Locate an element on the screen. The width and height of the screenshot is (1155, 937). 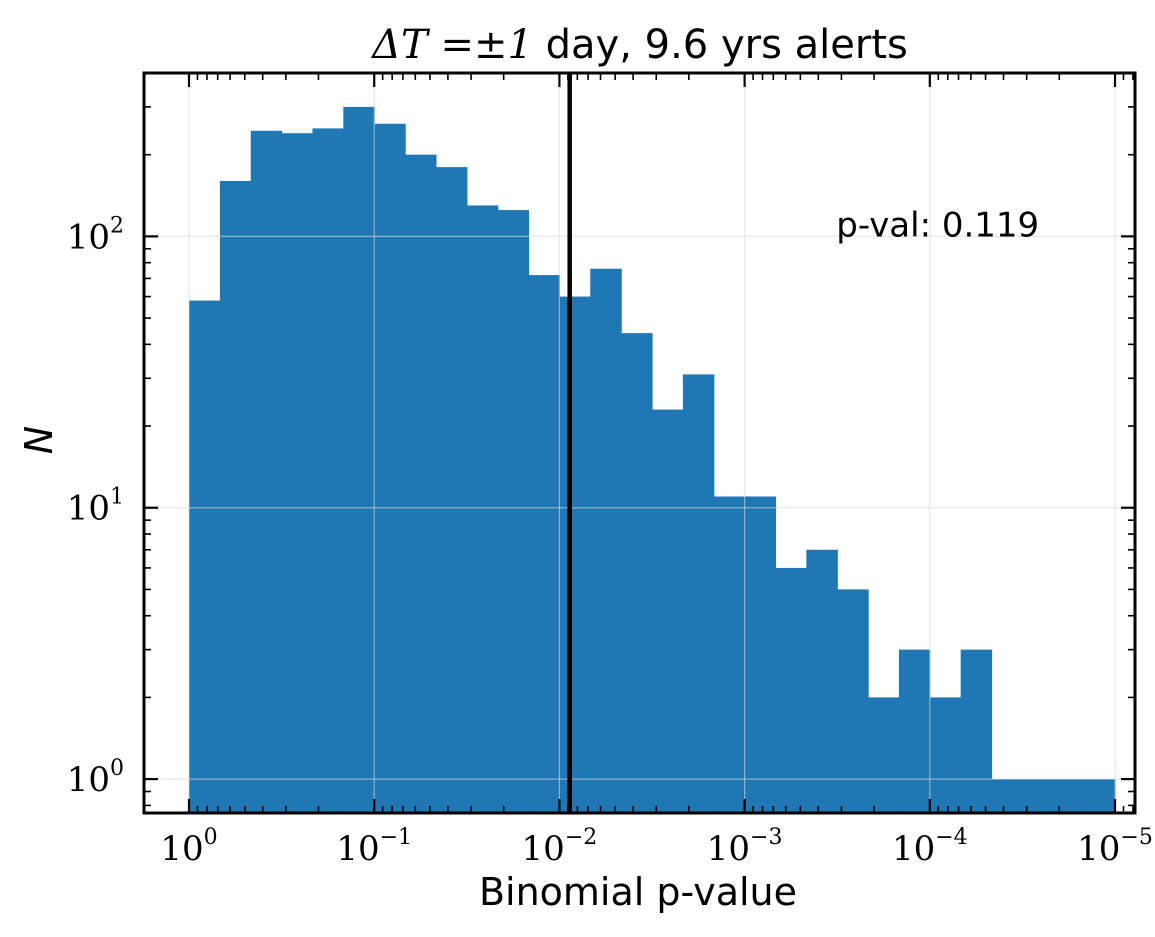
y-tick-label: 10² is located at coordinates (95, 235).